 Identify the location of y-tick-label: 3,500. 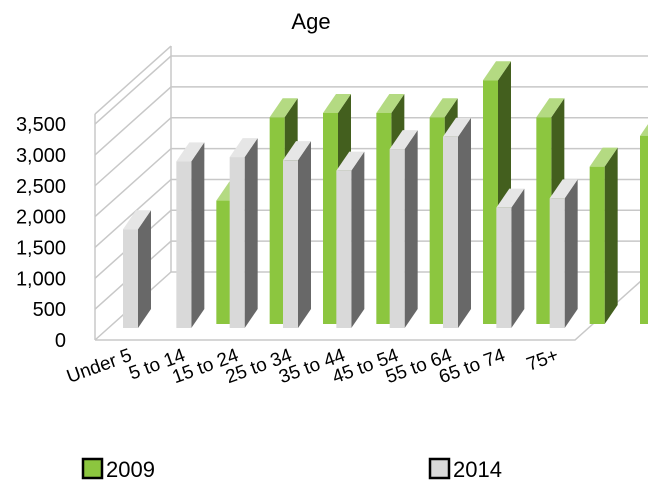
(41, 125).